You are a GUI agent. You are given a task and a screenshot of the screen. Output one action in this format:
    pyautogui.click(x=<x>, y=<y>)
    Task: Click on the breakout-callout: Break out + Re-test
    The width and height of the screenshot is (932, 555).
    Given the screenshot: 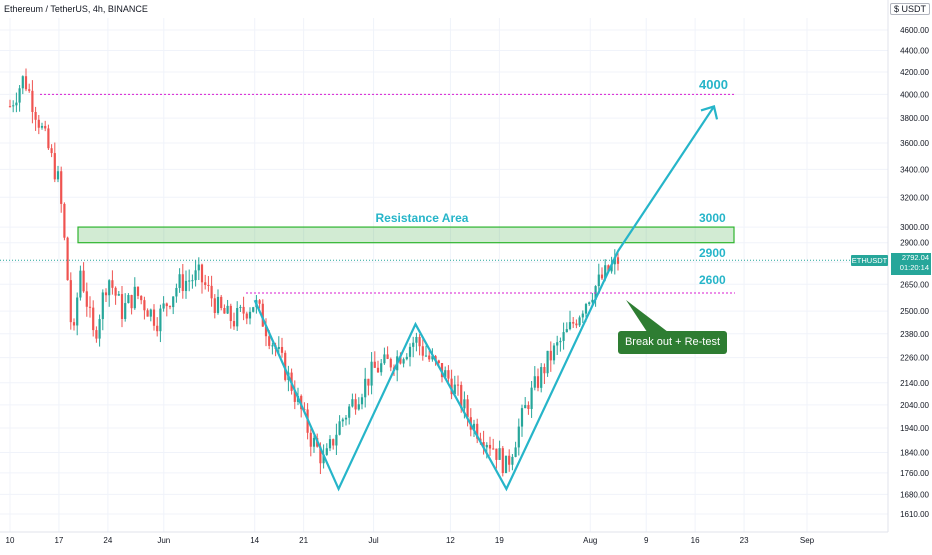 What is the action you would take?
    pyautogui.click(x=672, y=342)
    